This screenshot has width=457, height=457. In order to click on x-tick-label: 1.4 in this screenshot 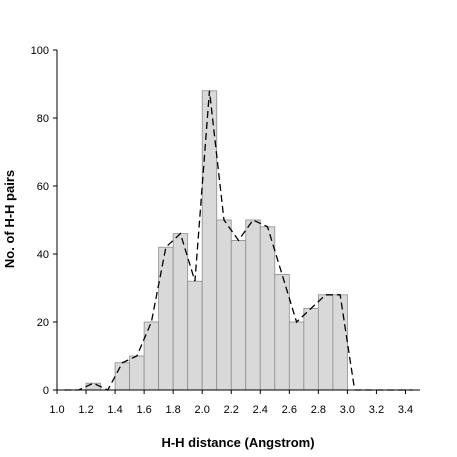, I will do `click(114, 410)`.